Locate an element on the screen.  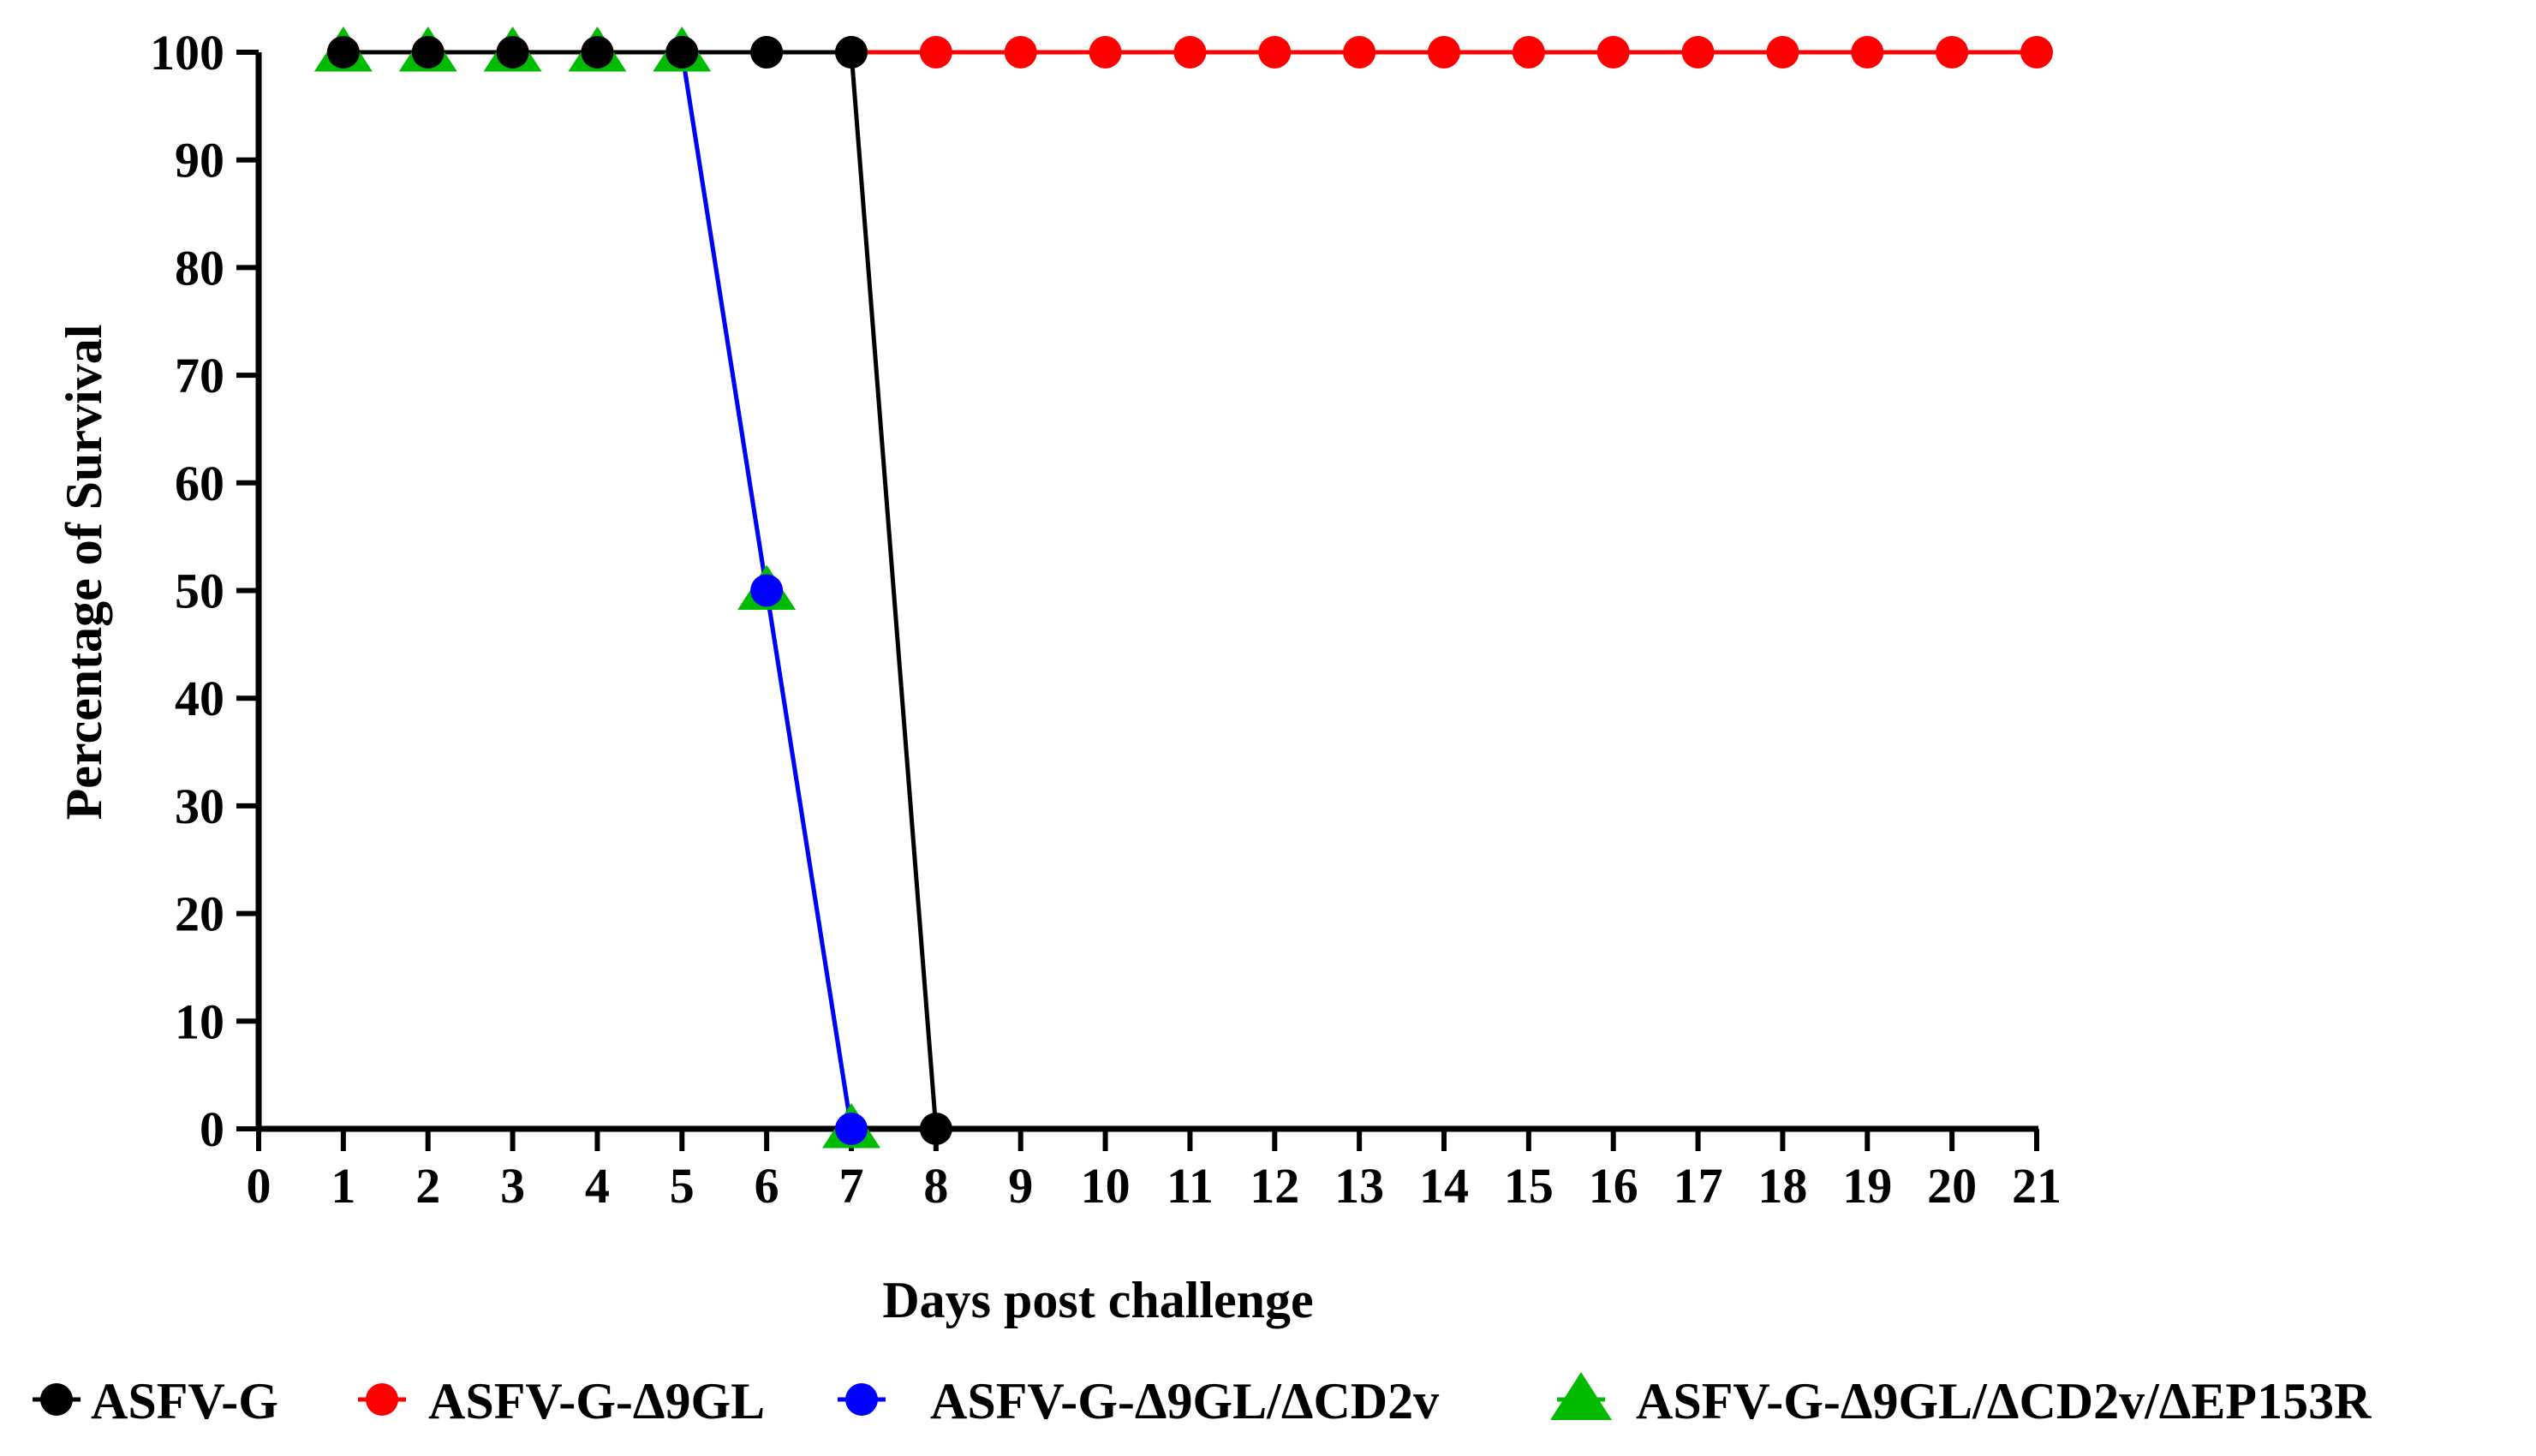
x-tick-label: 6 is located at coordinates (767, 1186).